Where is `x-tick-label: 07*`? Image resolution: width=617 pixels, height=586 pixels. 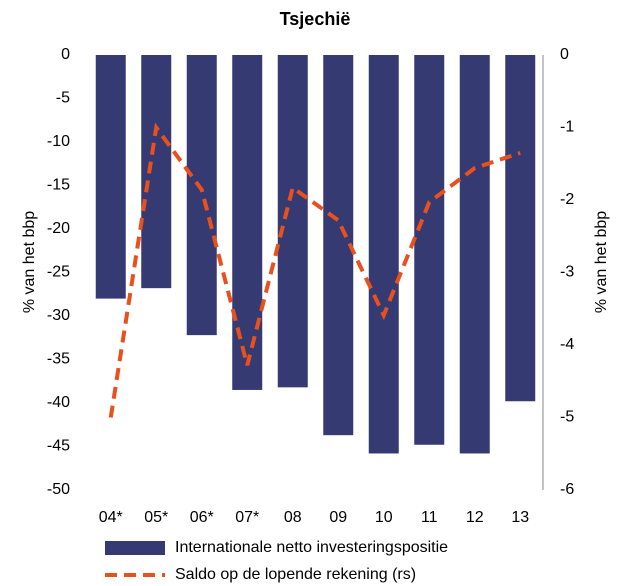
x-tick-label: 07* is located at coordinates (247, 517).